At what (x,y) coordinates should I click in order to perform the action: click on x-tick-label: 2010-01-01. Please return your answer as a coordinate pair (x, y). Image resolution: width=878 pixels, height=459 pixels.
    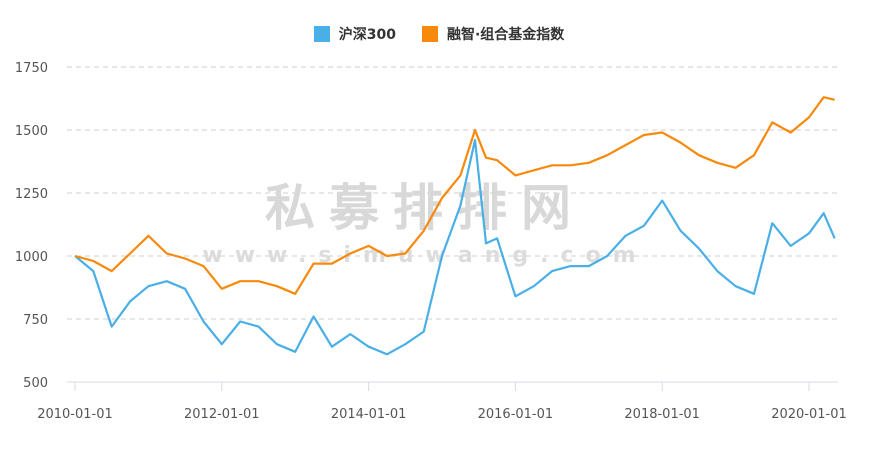
    Looking at the image, I should click on (75, 414).